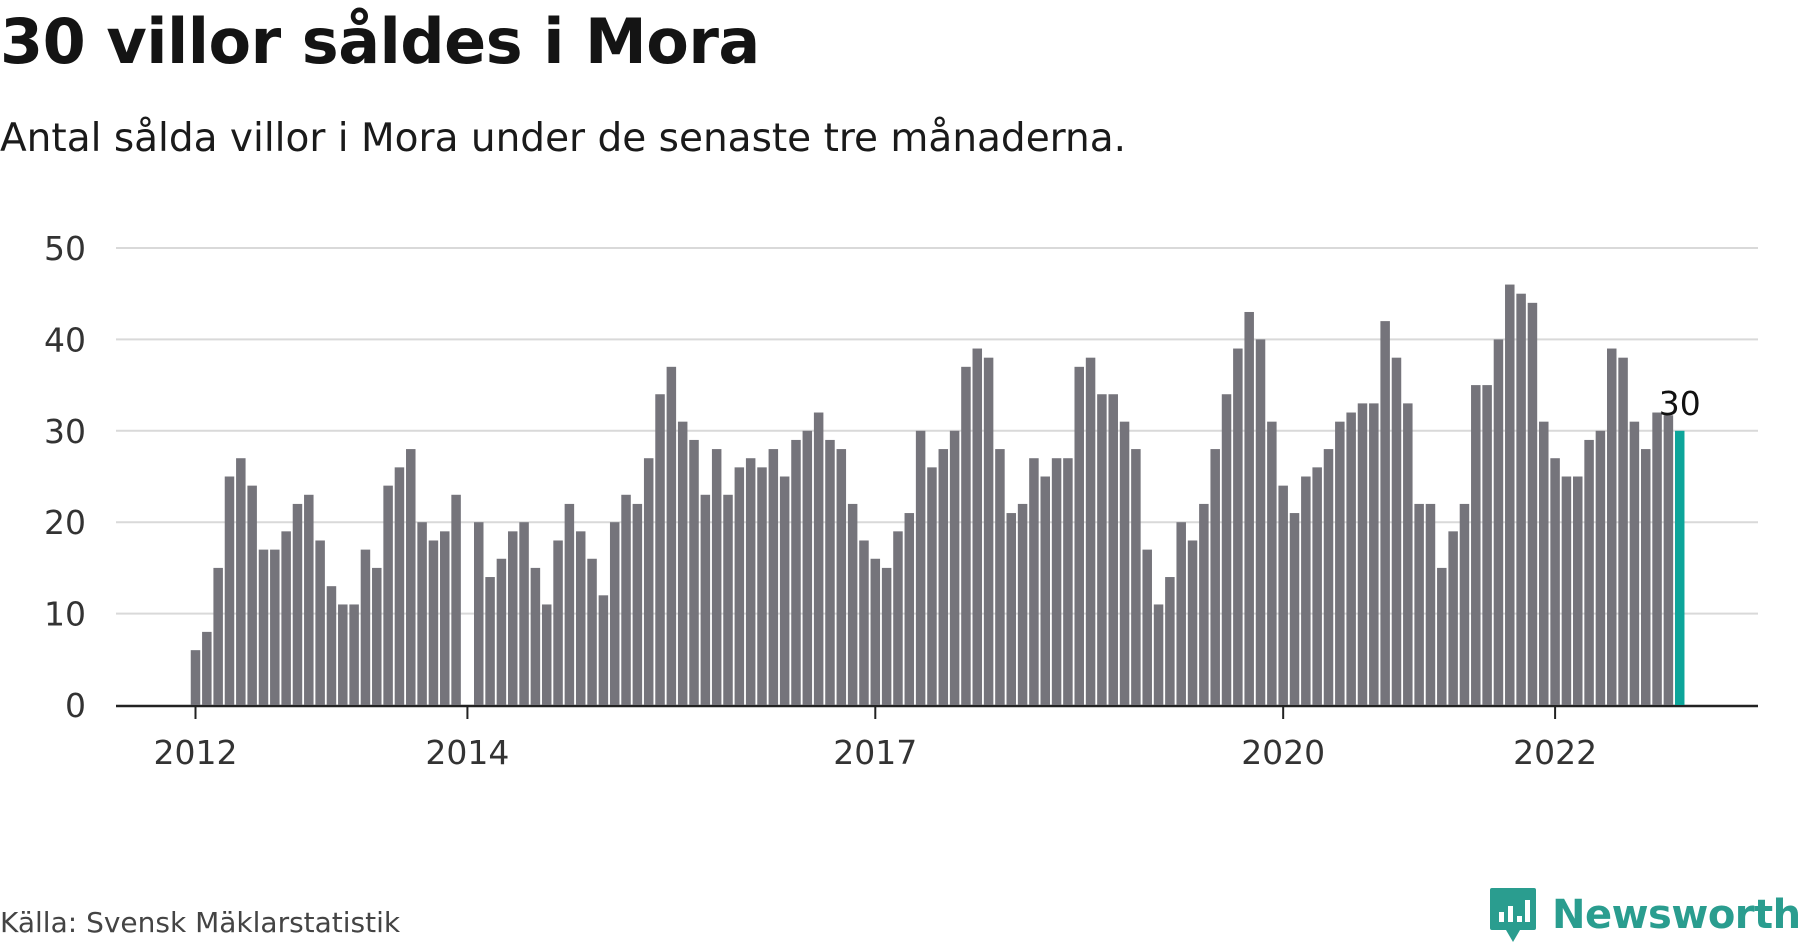  I want to click on y-tick-label: 50, so click(65, 248).